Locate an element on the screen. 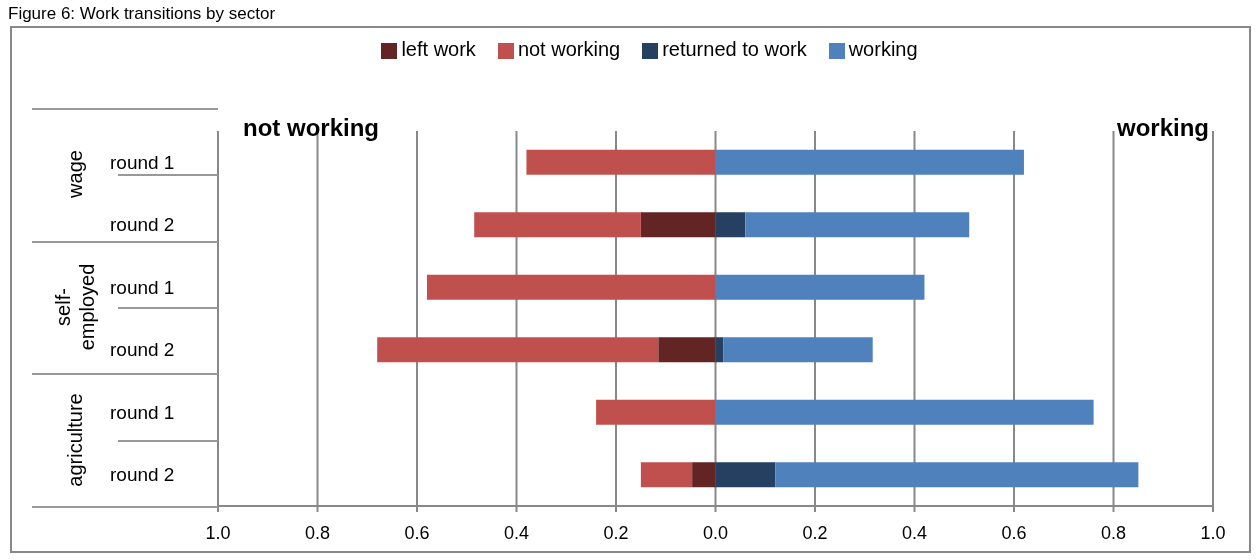 This screenshot has height=559, width=1257. text: self-employed is located at coordinates (75, 307).